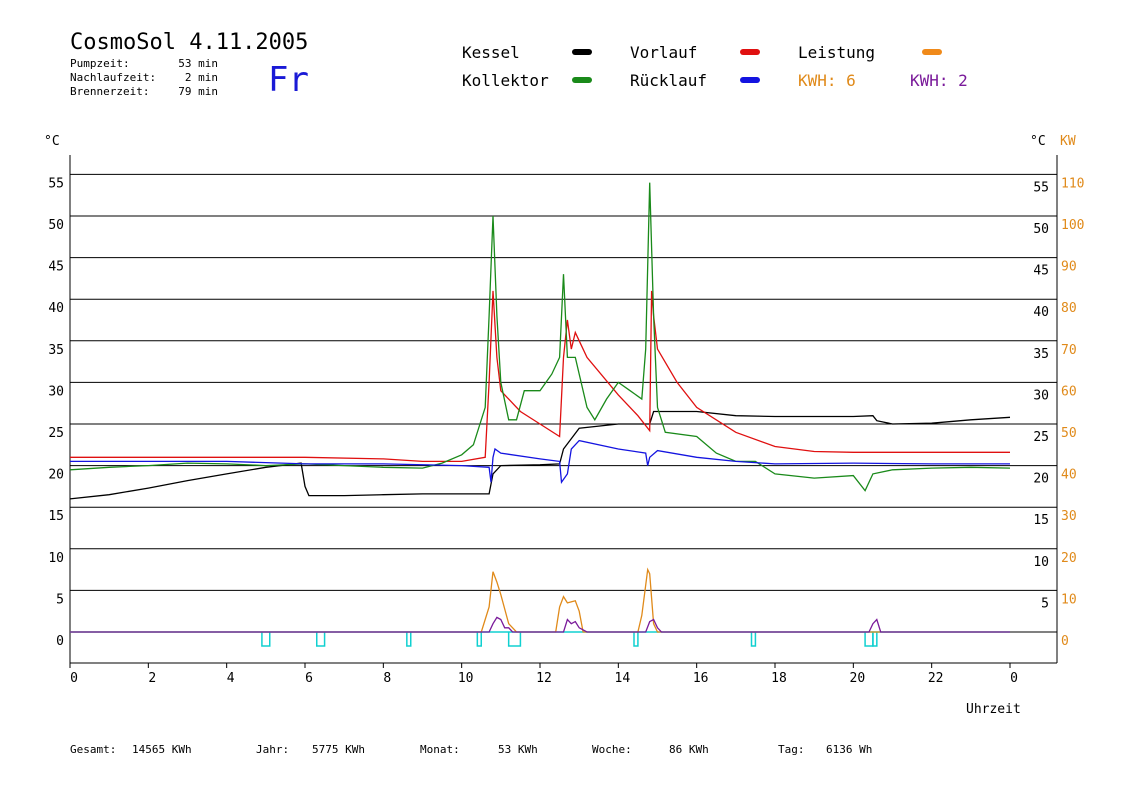 This screenshot has width=1148, height=812. I want to click on x-tick-label: 6, so click(309, 678).